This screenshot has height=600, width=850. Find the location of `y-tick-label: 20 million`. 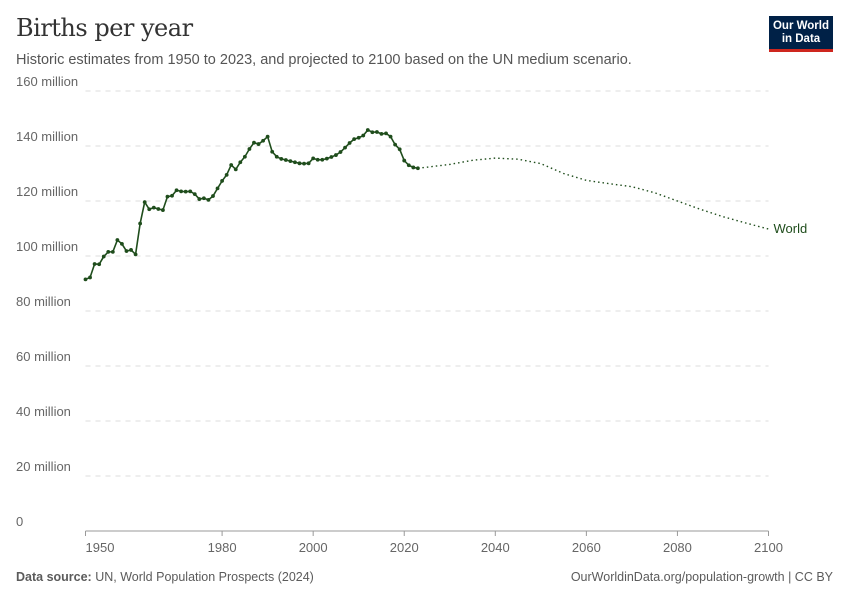

y-tick-label: 20 million is located at coordinates (43, 466).